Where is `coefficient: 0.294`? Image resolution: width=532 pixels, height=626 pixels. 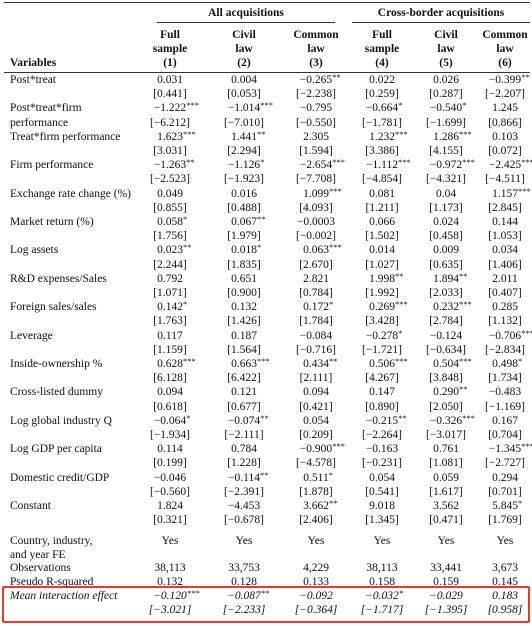
coefficient: 0.294 is located at coordinates (505, 477).